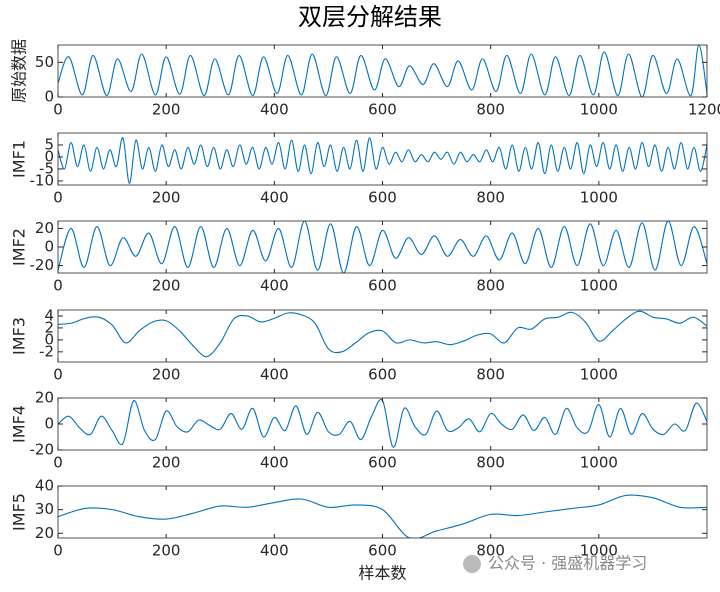  I want to click on x-axis-label: 样本数, so click(382, 573).